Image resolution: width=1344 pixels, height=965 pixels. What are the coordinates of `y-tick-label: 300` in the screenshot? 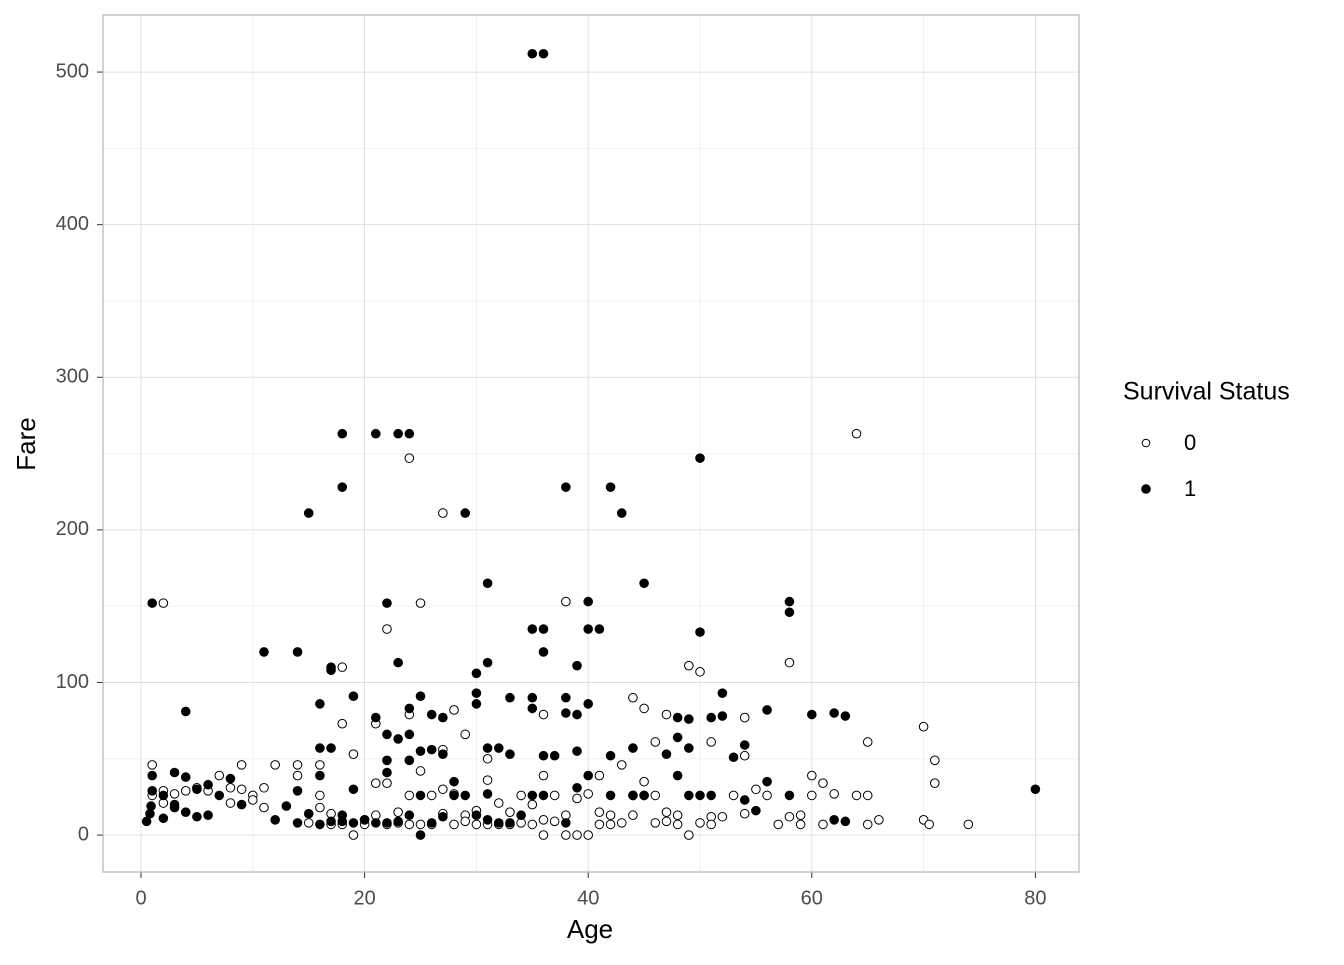 It's located at (72, 377).